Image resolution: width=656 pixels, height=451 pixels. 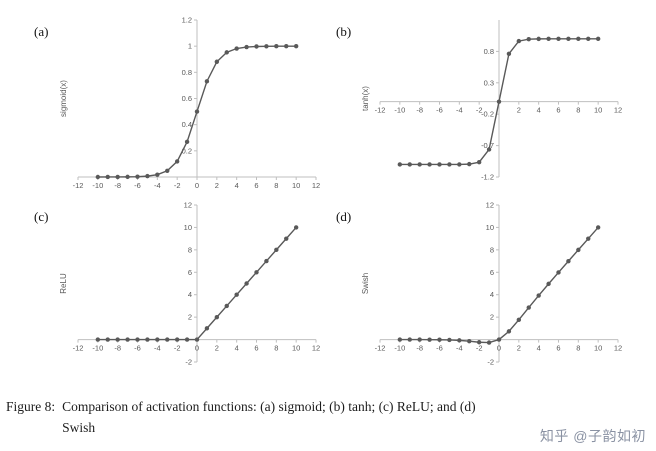 What do you see at coordinates (41, 31) in the screenshot?
I see `panel-label-a: (a)` at bounding box center [41, 31].